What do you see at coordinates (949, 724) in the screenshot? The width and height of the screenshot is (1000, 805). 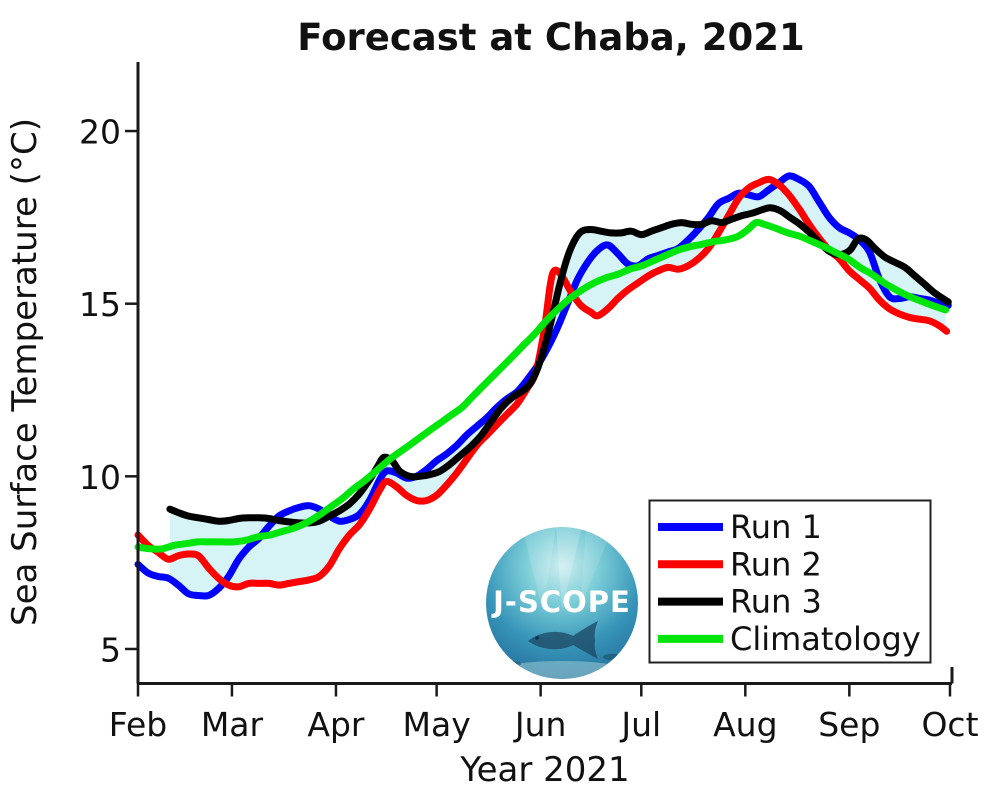 I see `x-tick-label: Oct` at bounding box center [949, 724].